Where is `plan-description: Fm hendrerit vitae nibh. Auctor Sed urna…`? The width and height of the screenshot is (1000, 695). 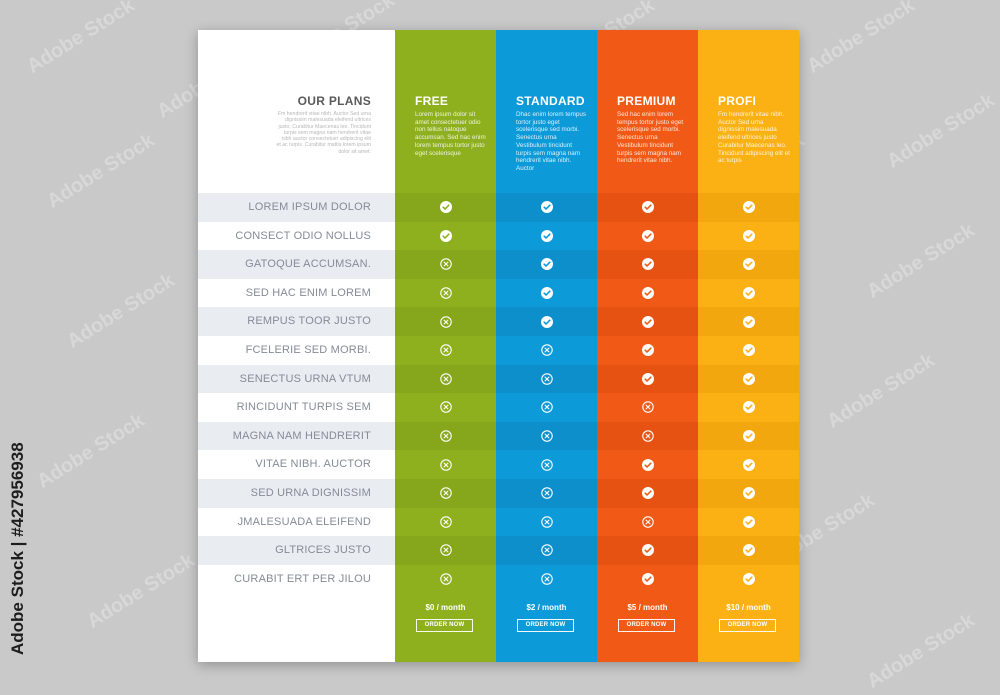
plan-description: Fm hendrerit vitae nibh. Auctor Sed urna… is located at coordinates (754, 138).